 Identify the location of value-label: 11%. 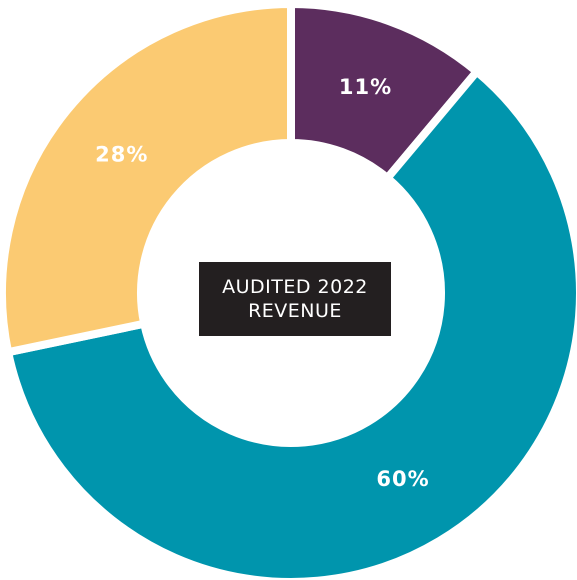
(365, 87).